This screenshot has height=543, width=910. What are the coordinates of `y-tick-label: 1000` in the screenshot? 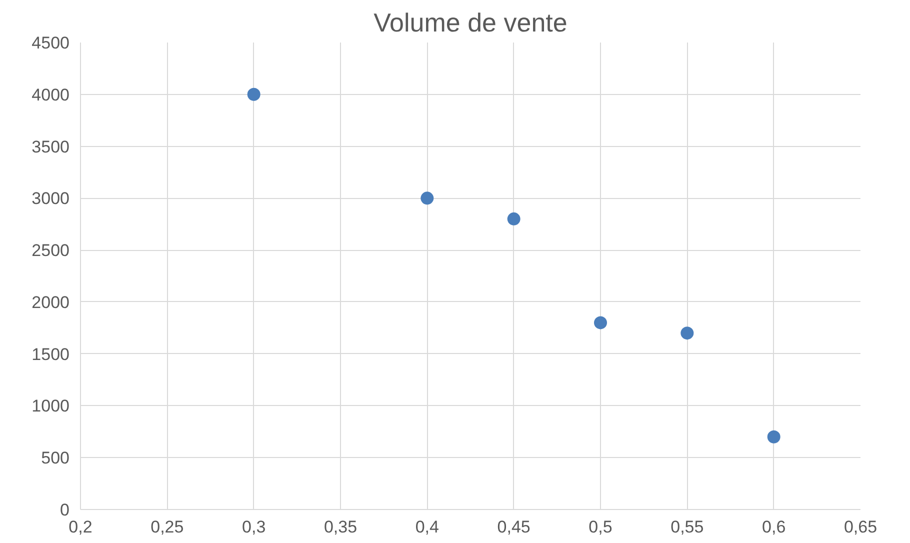 It's located at (51, 406).